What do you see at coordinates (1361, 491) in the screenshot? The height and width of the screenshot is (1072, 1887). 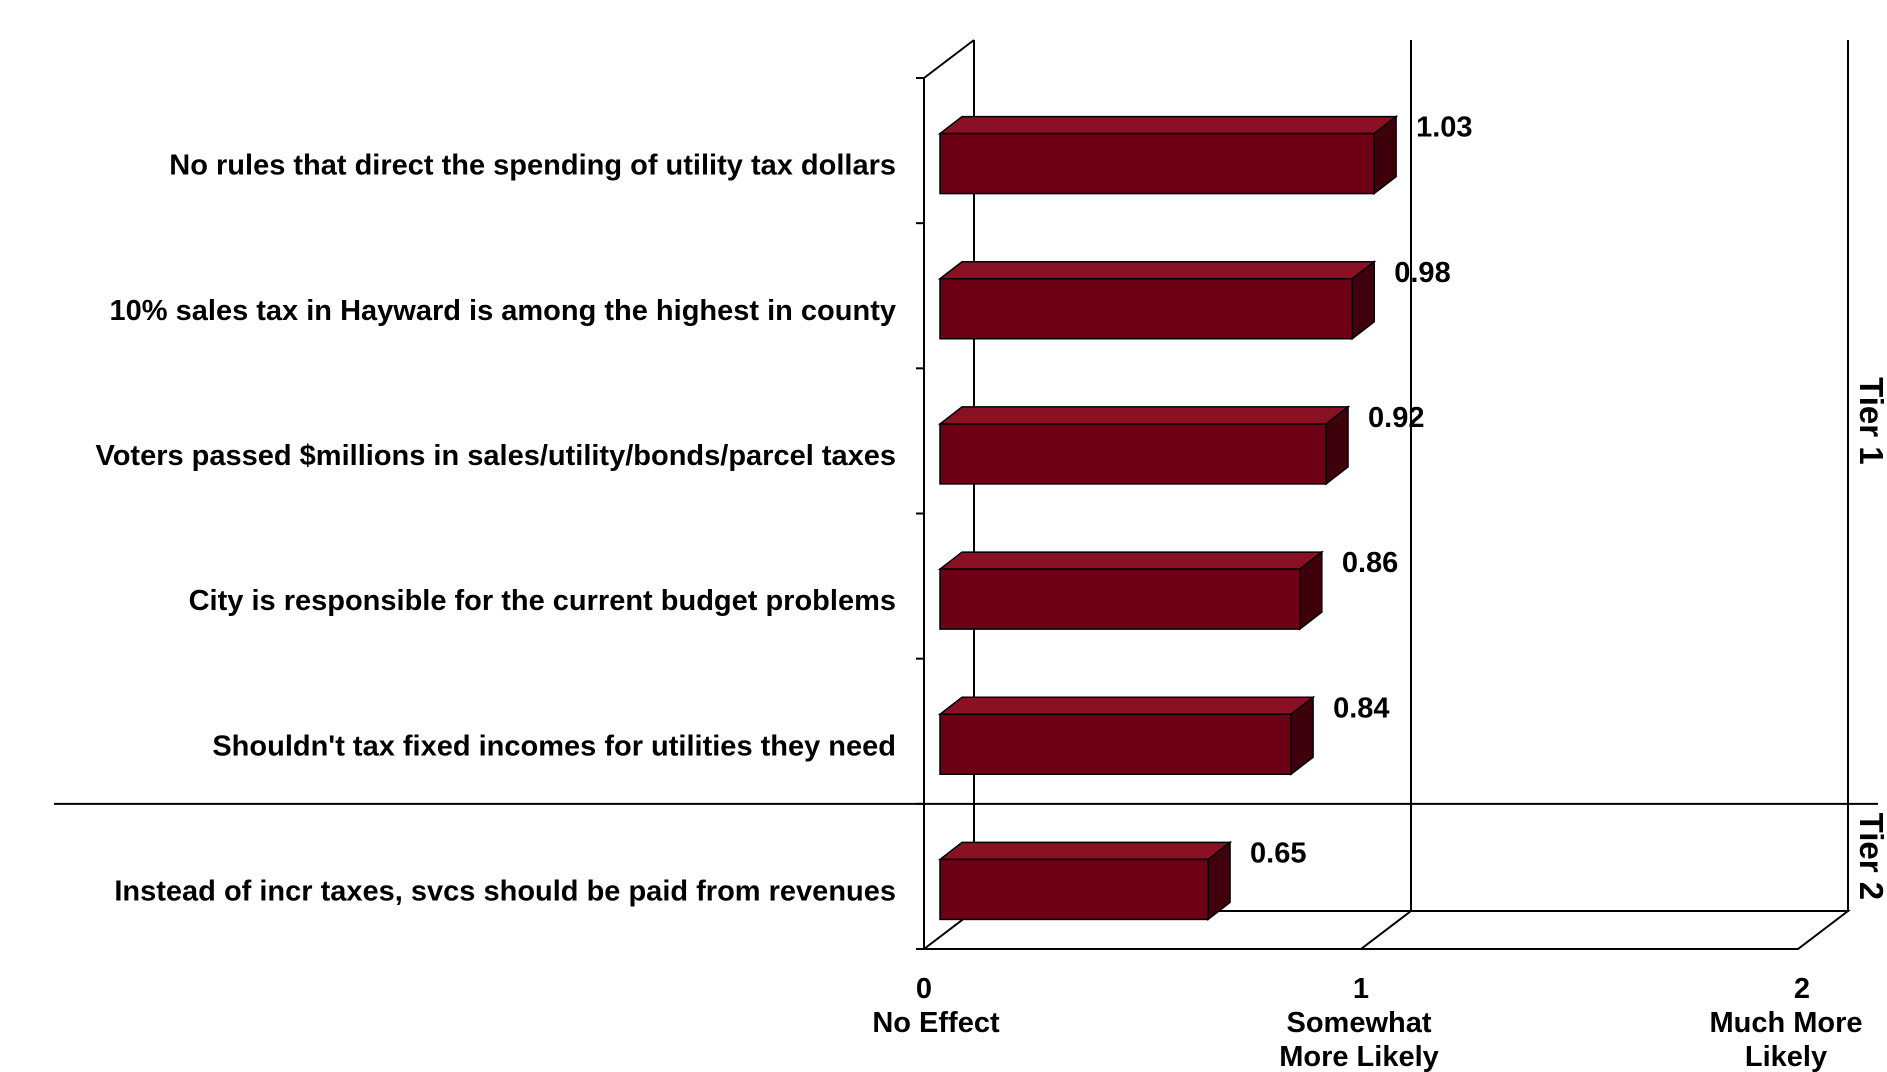 I see `value-labels: 1.03 0.98 0.92 0.86 0.84 0.65` at bounding box center [1361, 491].